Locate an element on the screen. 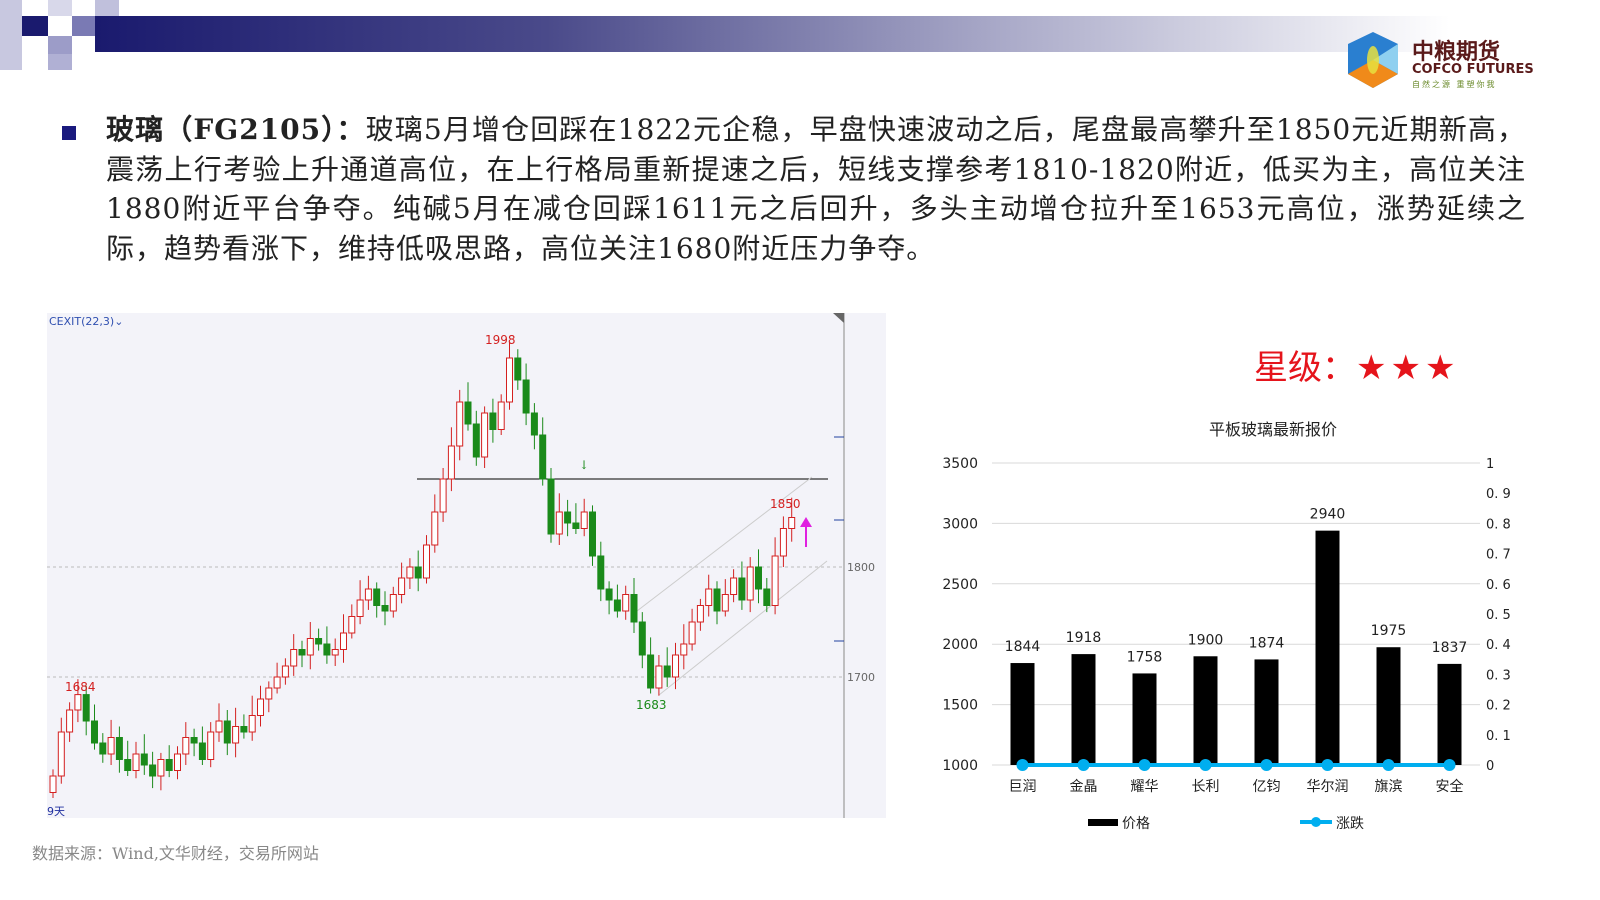 The height and width of the screenshot is (900, 1600). y-tick-label: 1000 is located at coordinates (960, 766).